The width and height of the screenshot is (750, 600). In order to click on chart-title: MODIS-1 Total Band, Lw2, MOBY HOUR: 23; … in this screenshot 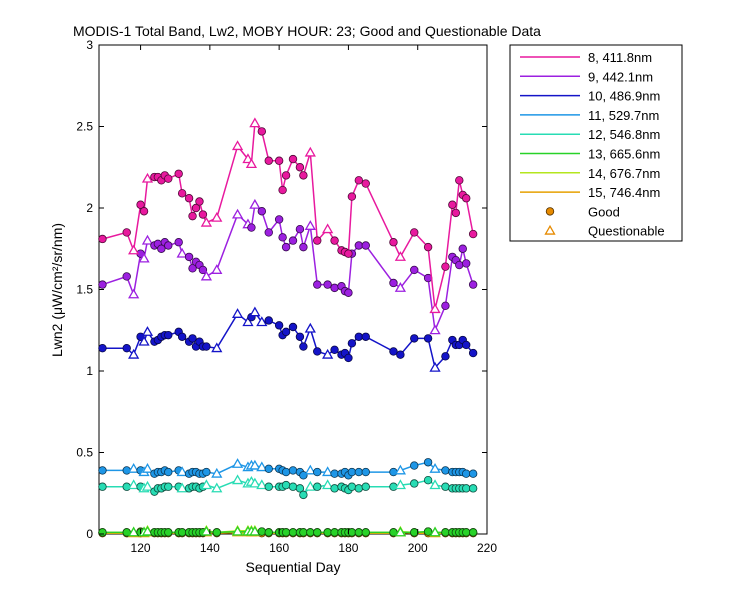, I will do `click(307, 31)`.